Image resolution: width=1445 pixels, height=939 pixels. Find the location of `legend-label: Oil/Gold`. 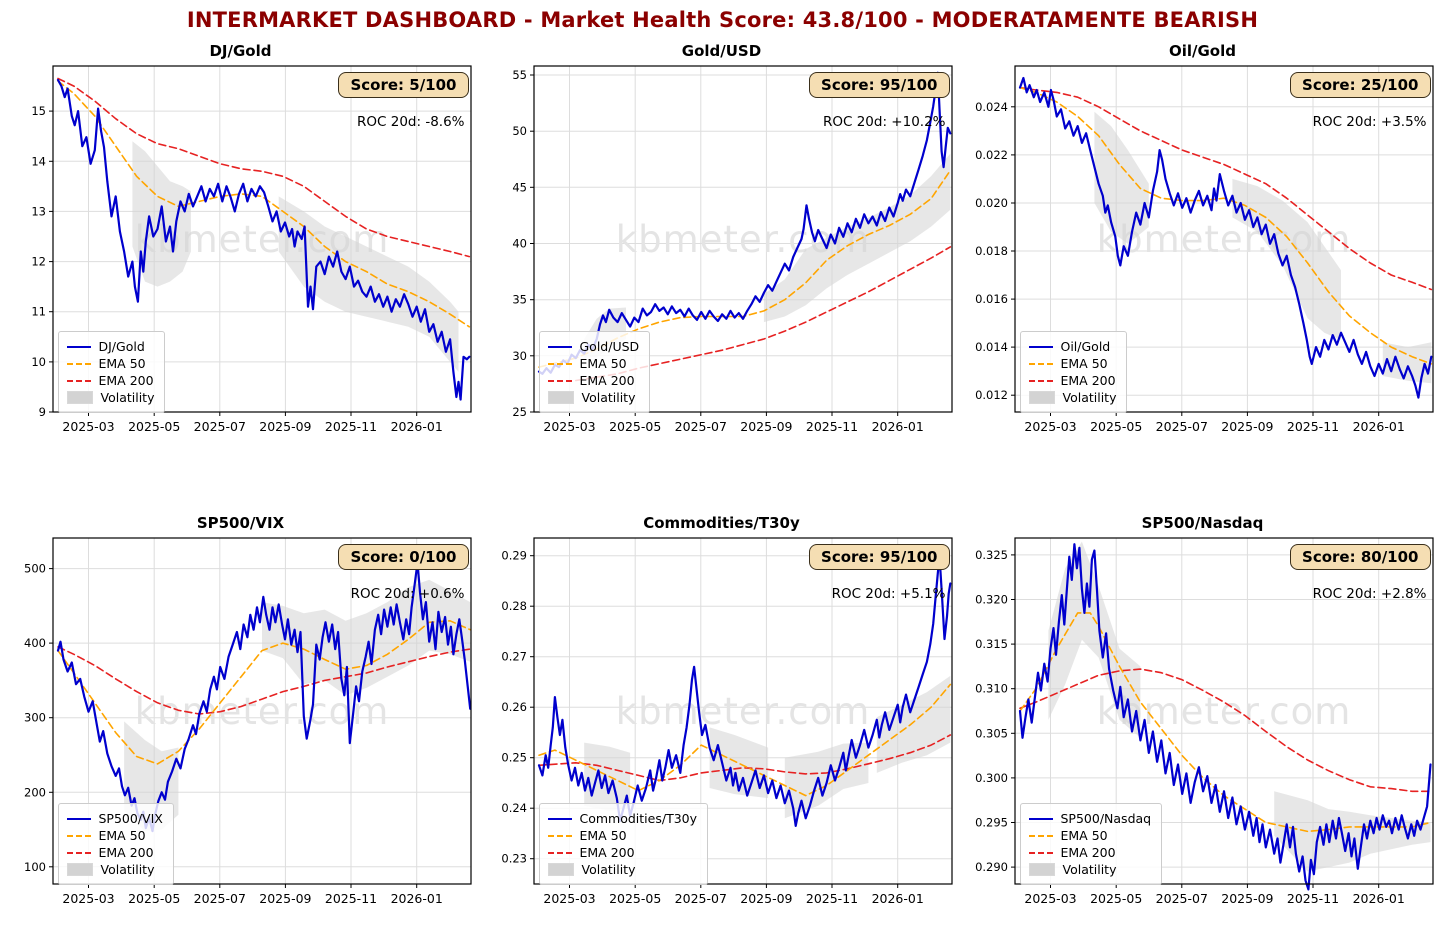

legend-label: Oil/Gold is located at coordinates (1085, 346).